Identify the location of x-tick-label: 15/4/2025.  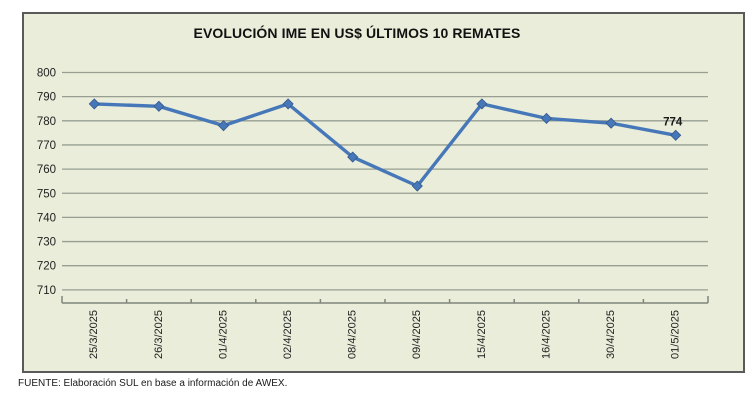
(482, 334).